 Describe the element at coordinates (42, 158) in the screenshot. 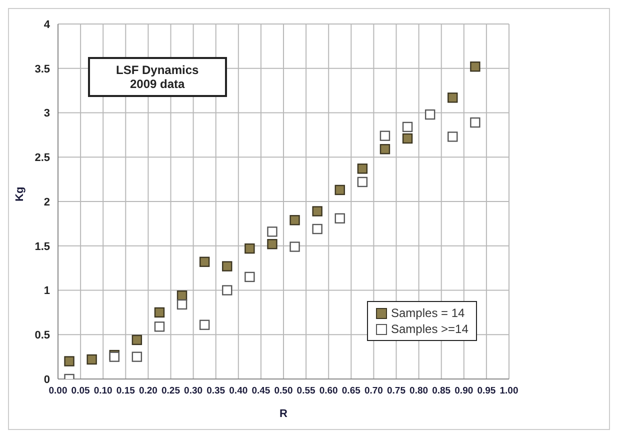

I see `y-tick-label: 2.5` at that location.